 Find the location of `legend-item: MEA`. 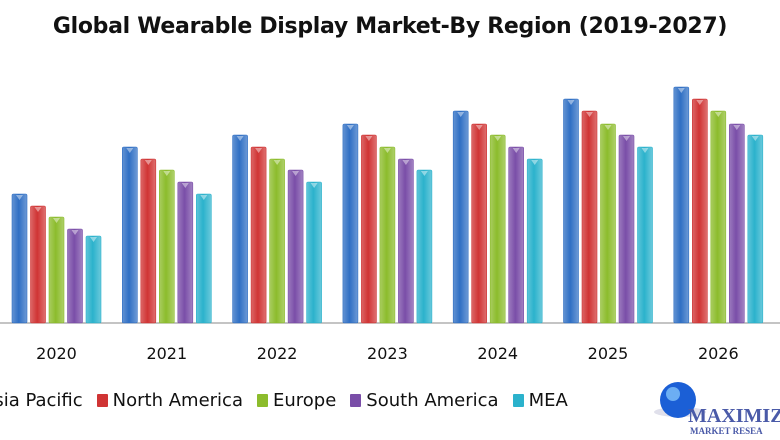

legend-item: MEA is located at coordinates (540, 400).